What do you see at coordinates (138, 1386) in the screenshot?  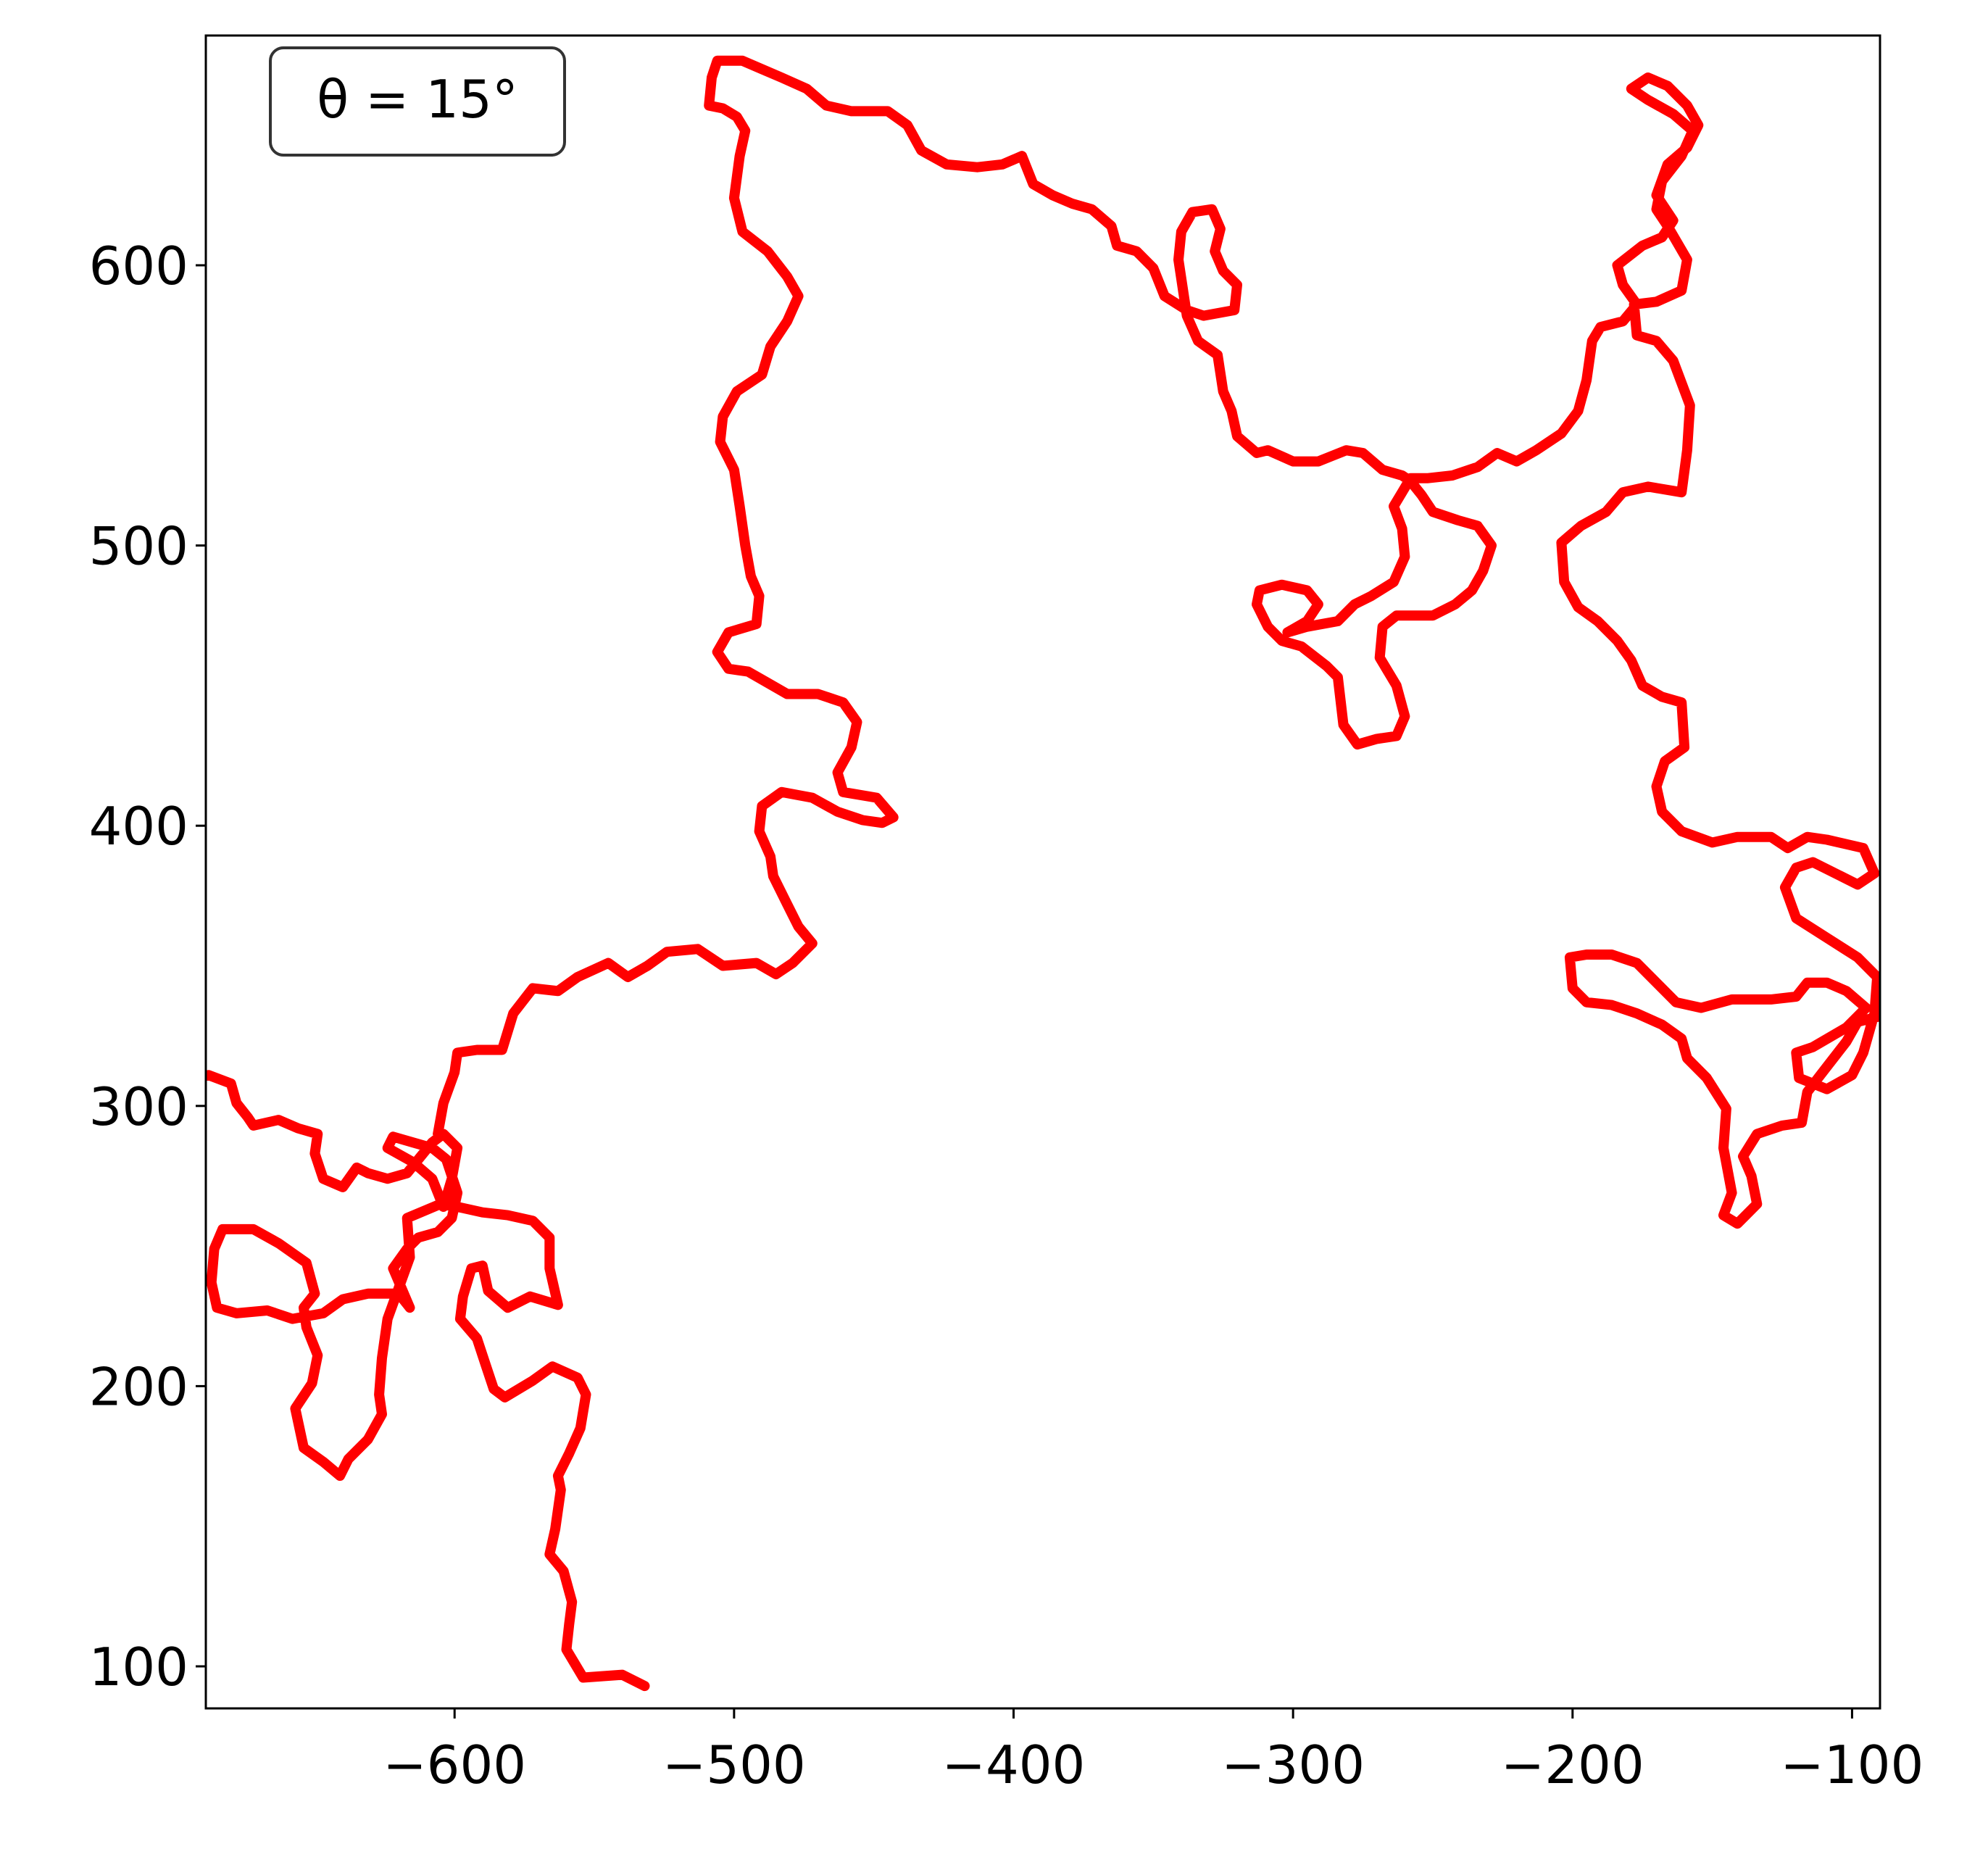 I see `y-tick-label: 200` at bounding box center [138, 1386].